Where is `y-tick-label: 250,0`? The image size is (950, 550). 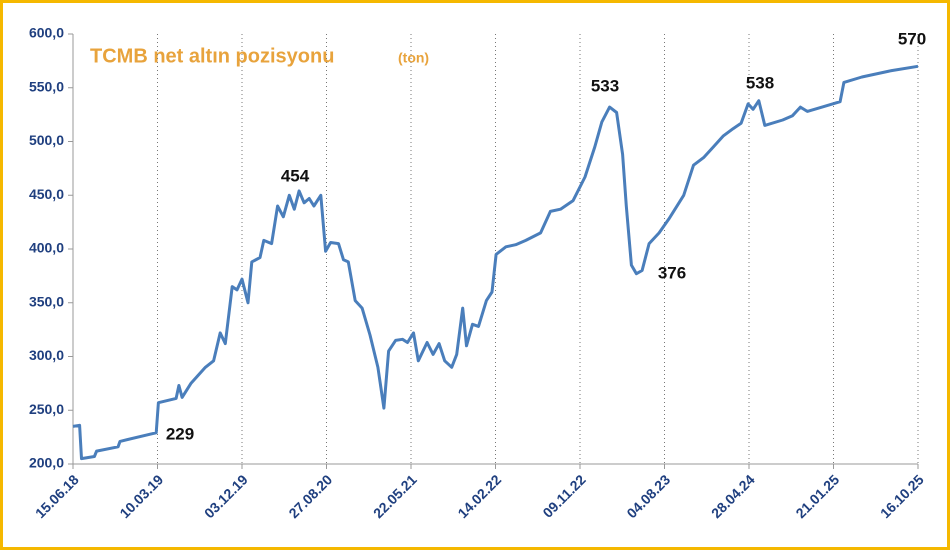 y-tick-label: 250,0 is located at coordinates (46, 409).